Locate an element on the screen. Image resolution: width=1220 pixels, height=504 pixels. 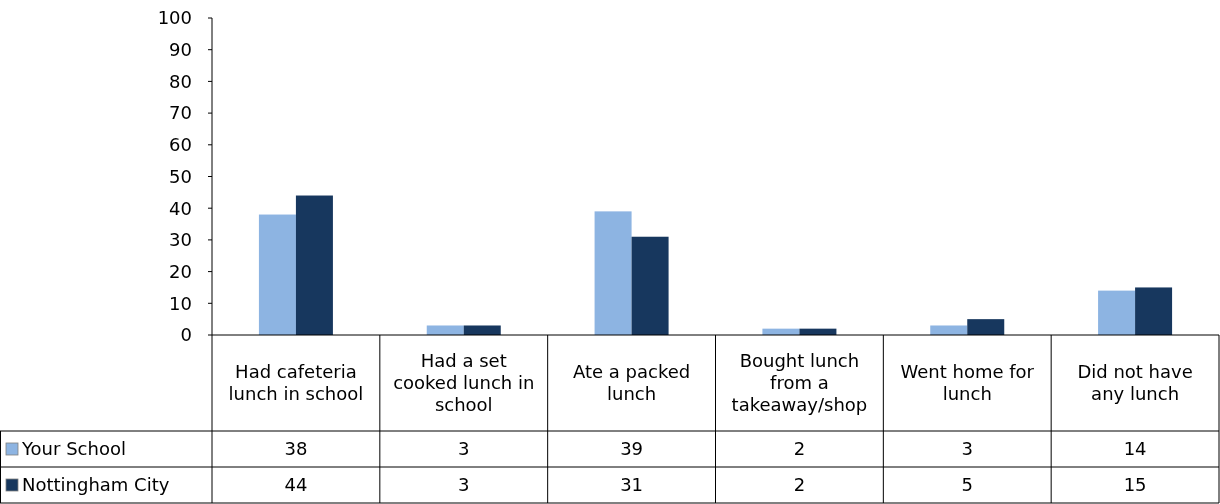
data-label: 44 is located at coordinates (296, 485).